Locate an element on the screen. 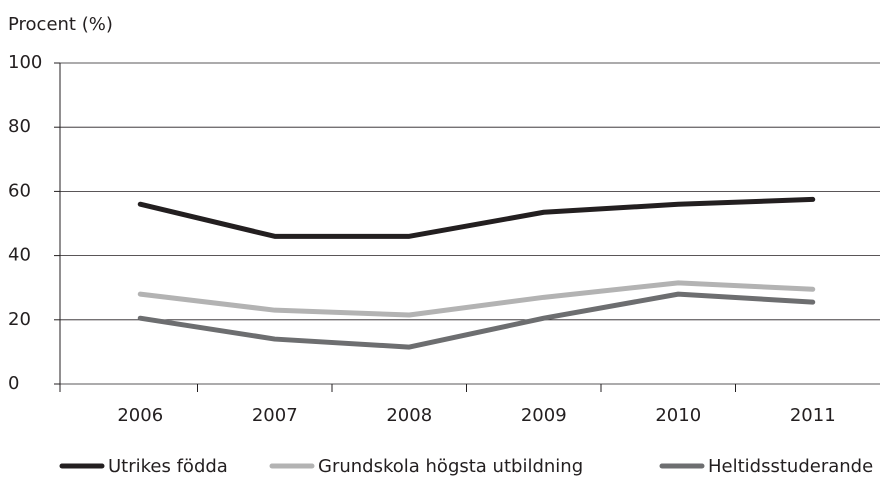  y-tick-label: 100 is located at coordinates (25, 62).